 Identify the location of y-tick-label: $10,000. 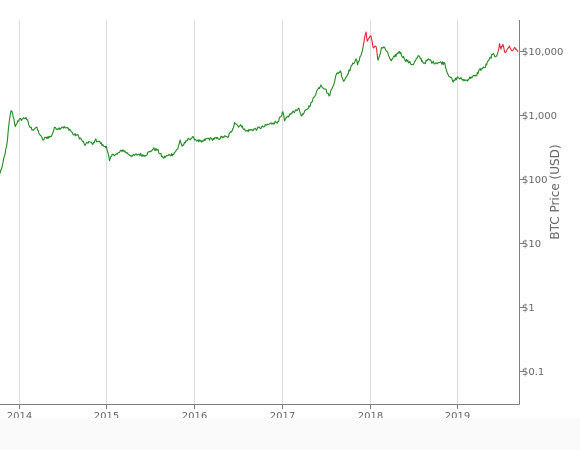
(542, 52).